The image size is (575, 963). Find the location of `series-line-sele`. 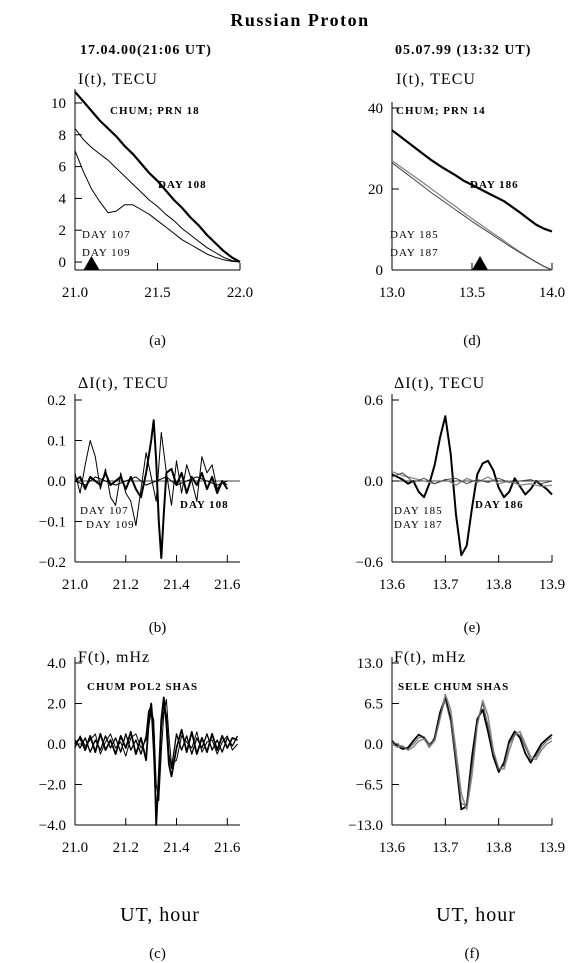

series-line-sele is located at coordinates (472, 753).